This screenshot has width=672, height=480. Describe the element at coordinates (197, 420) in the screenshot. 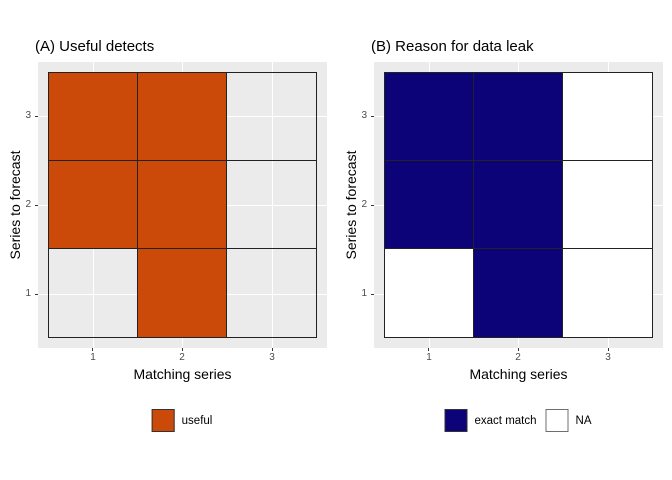

I see `legend-label: useful` at that location.